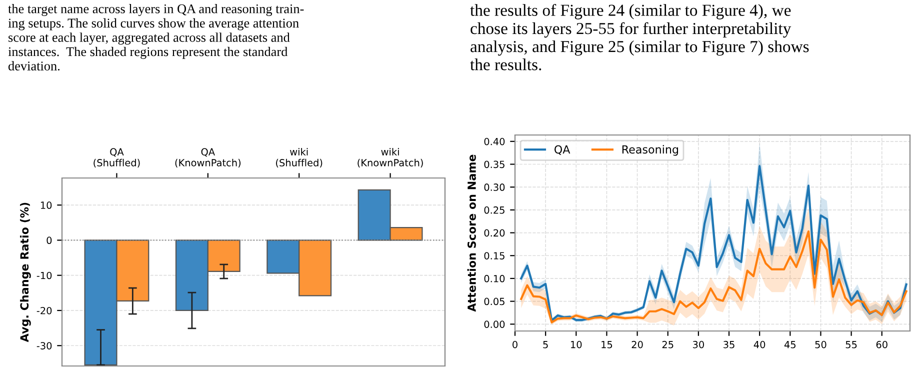 Image resolution: width=921 pixels, height=368 pixels. I want to click on y-axis-title: Attention Score on Name, so click(471, 233).